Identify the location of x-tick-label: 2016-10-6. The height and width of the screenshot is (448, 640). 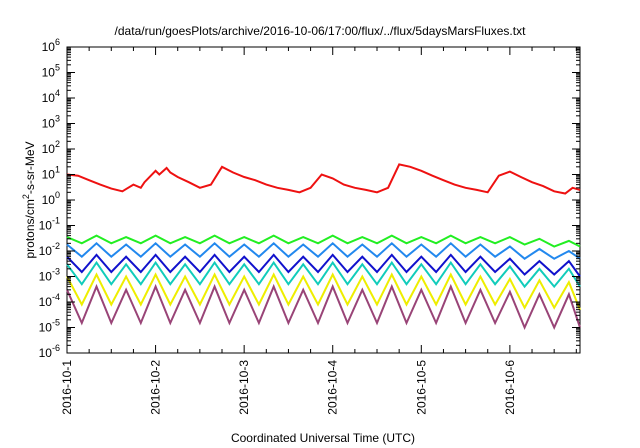
(510, 387).